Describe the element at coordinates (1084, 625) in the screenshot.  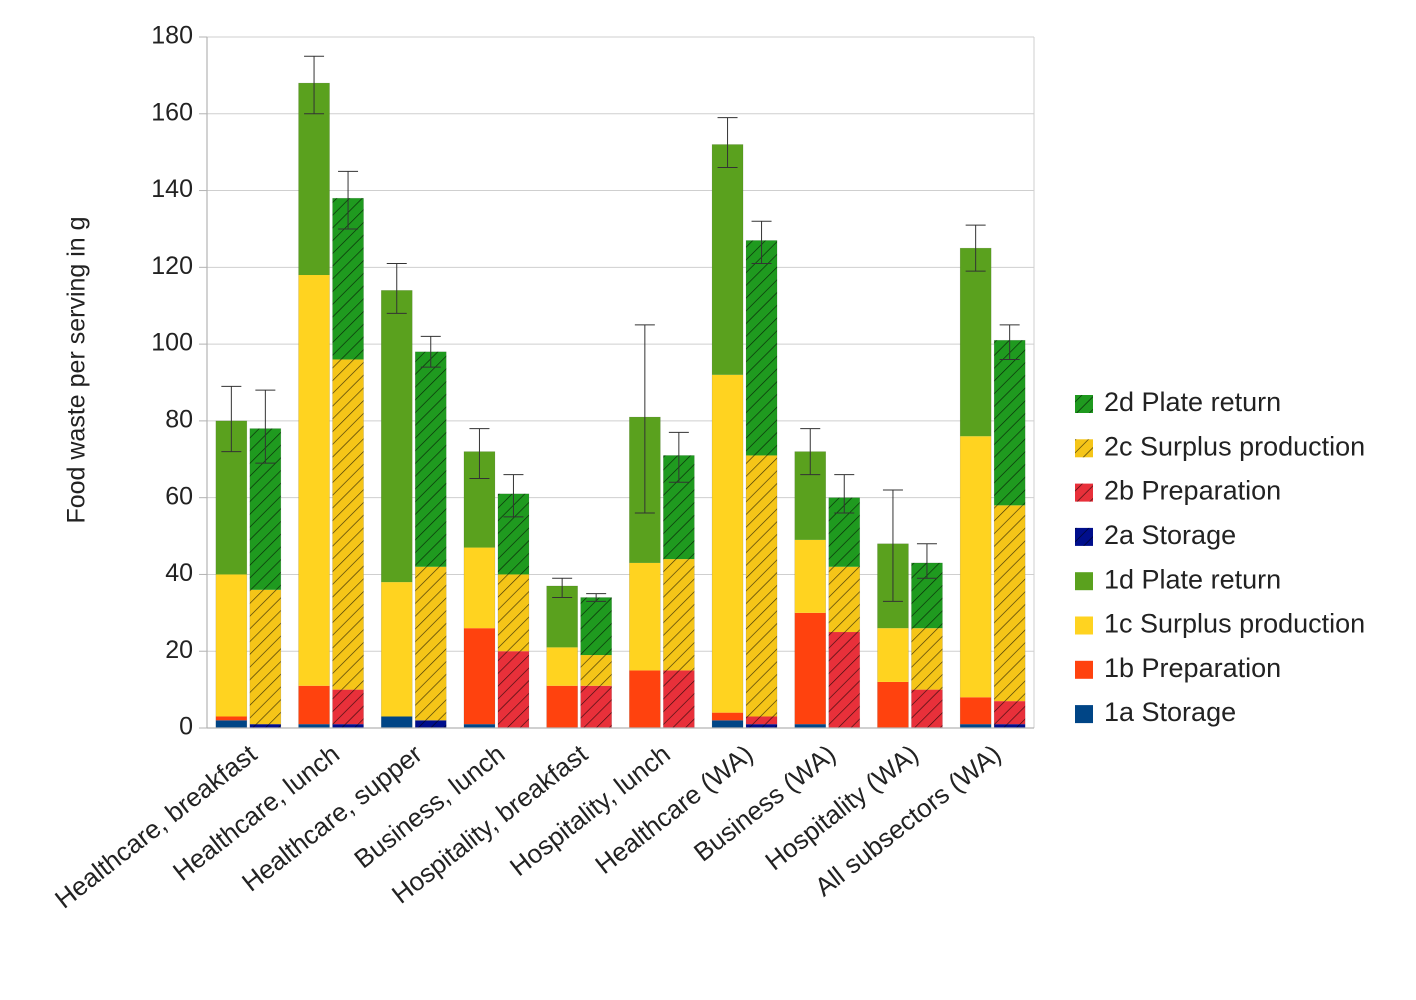
I see `legend-swatch-1c` at that location.